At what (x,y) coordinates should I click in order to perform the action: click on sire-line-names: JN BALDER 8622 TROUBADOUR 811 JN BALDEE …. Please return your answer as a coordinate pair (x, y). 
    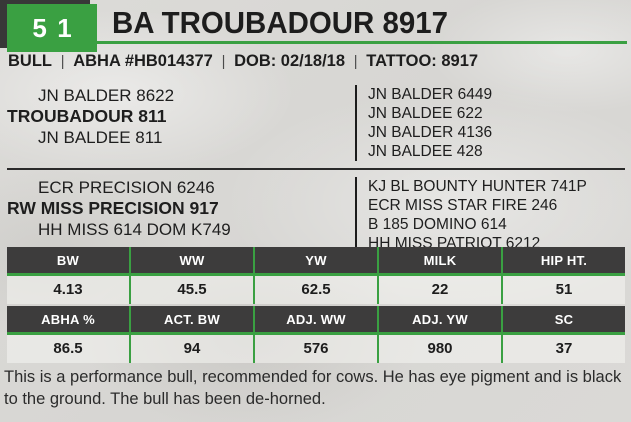
    Looking at the image, I should click on (181, 115).